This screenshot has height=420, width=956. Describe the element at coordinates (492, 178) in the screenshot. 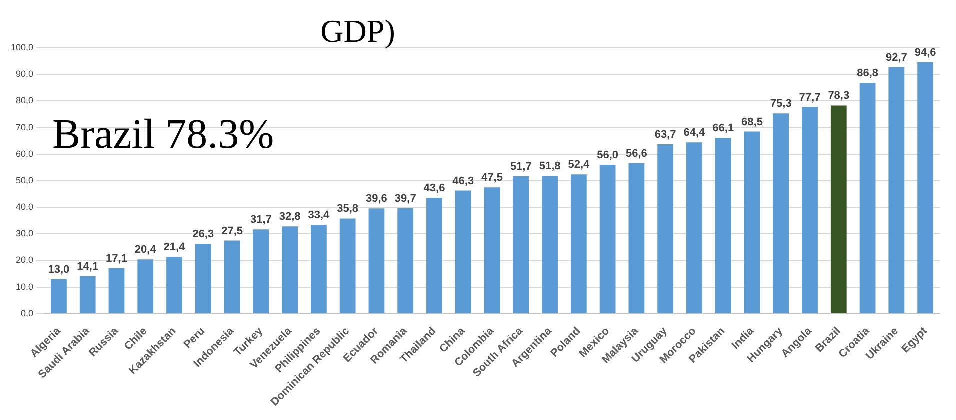

I see `data-label: 47,5` at that location.